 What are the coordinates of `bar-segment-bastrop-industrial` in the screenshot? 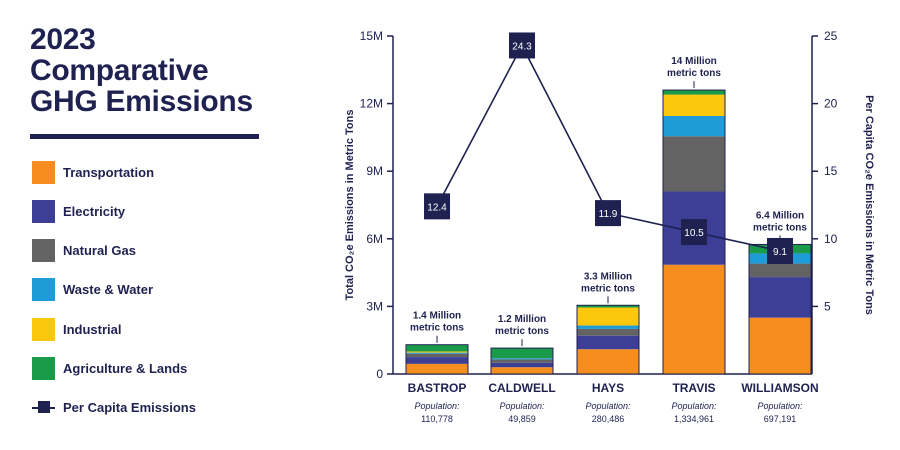 It's located at (437, 352).